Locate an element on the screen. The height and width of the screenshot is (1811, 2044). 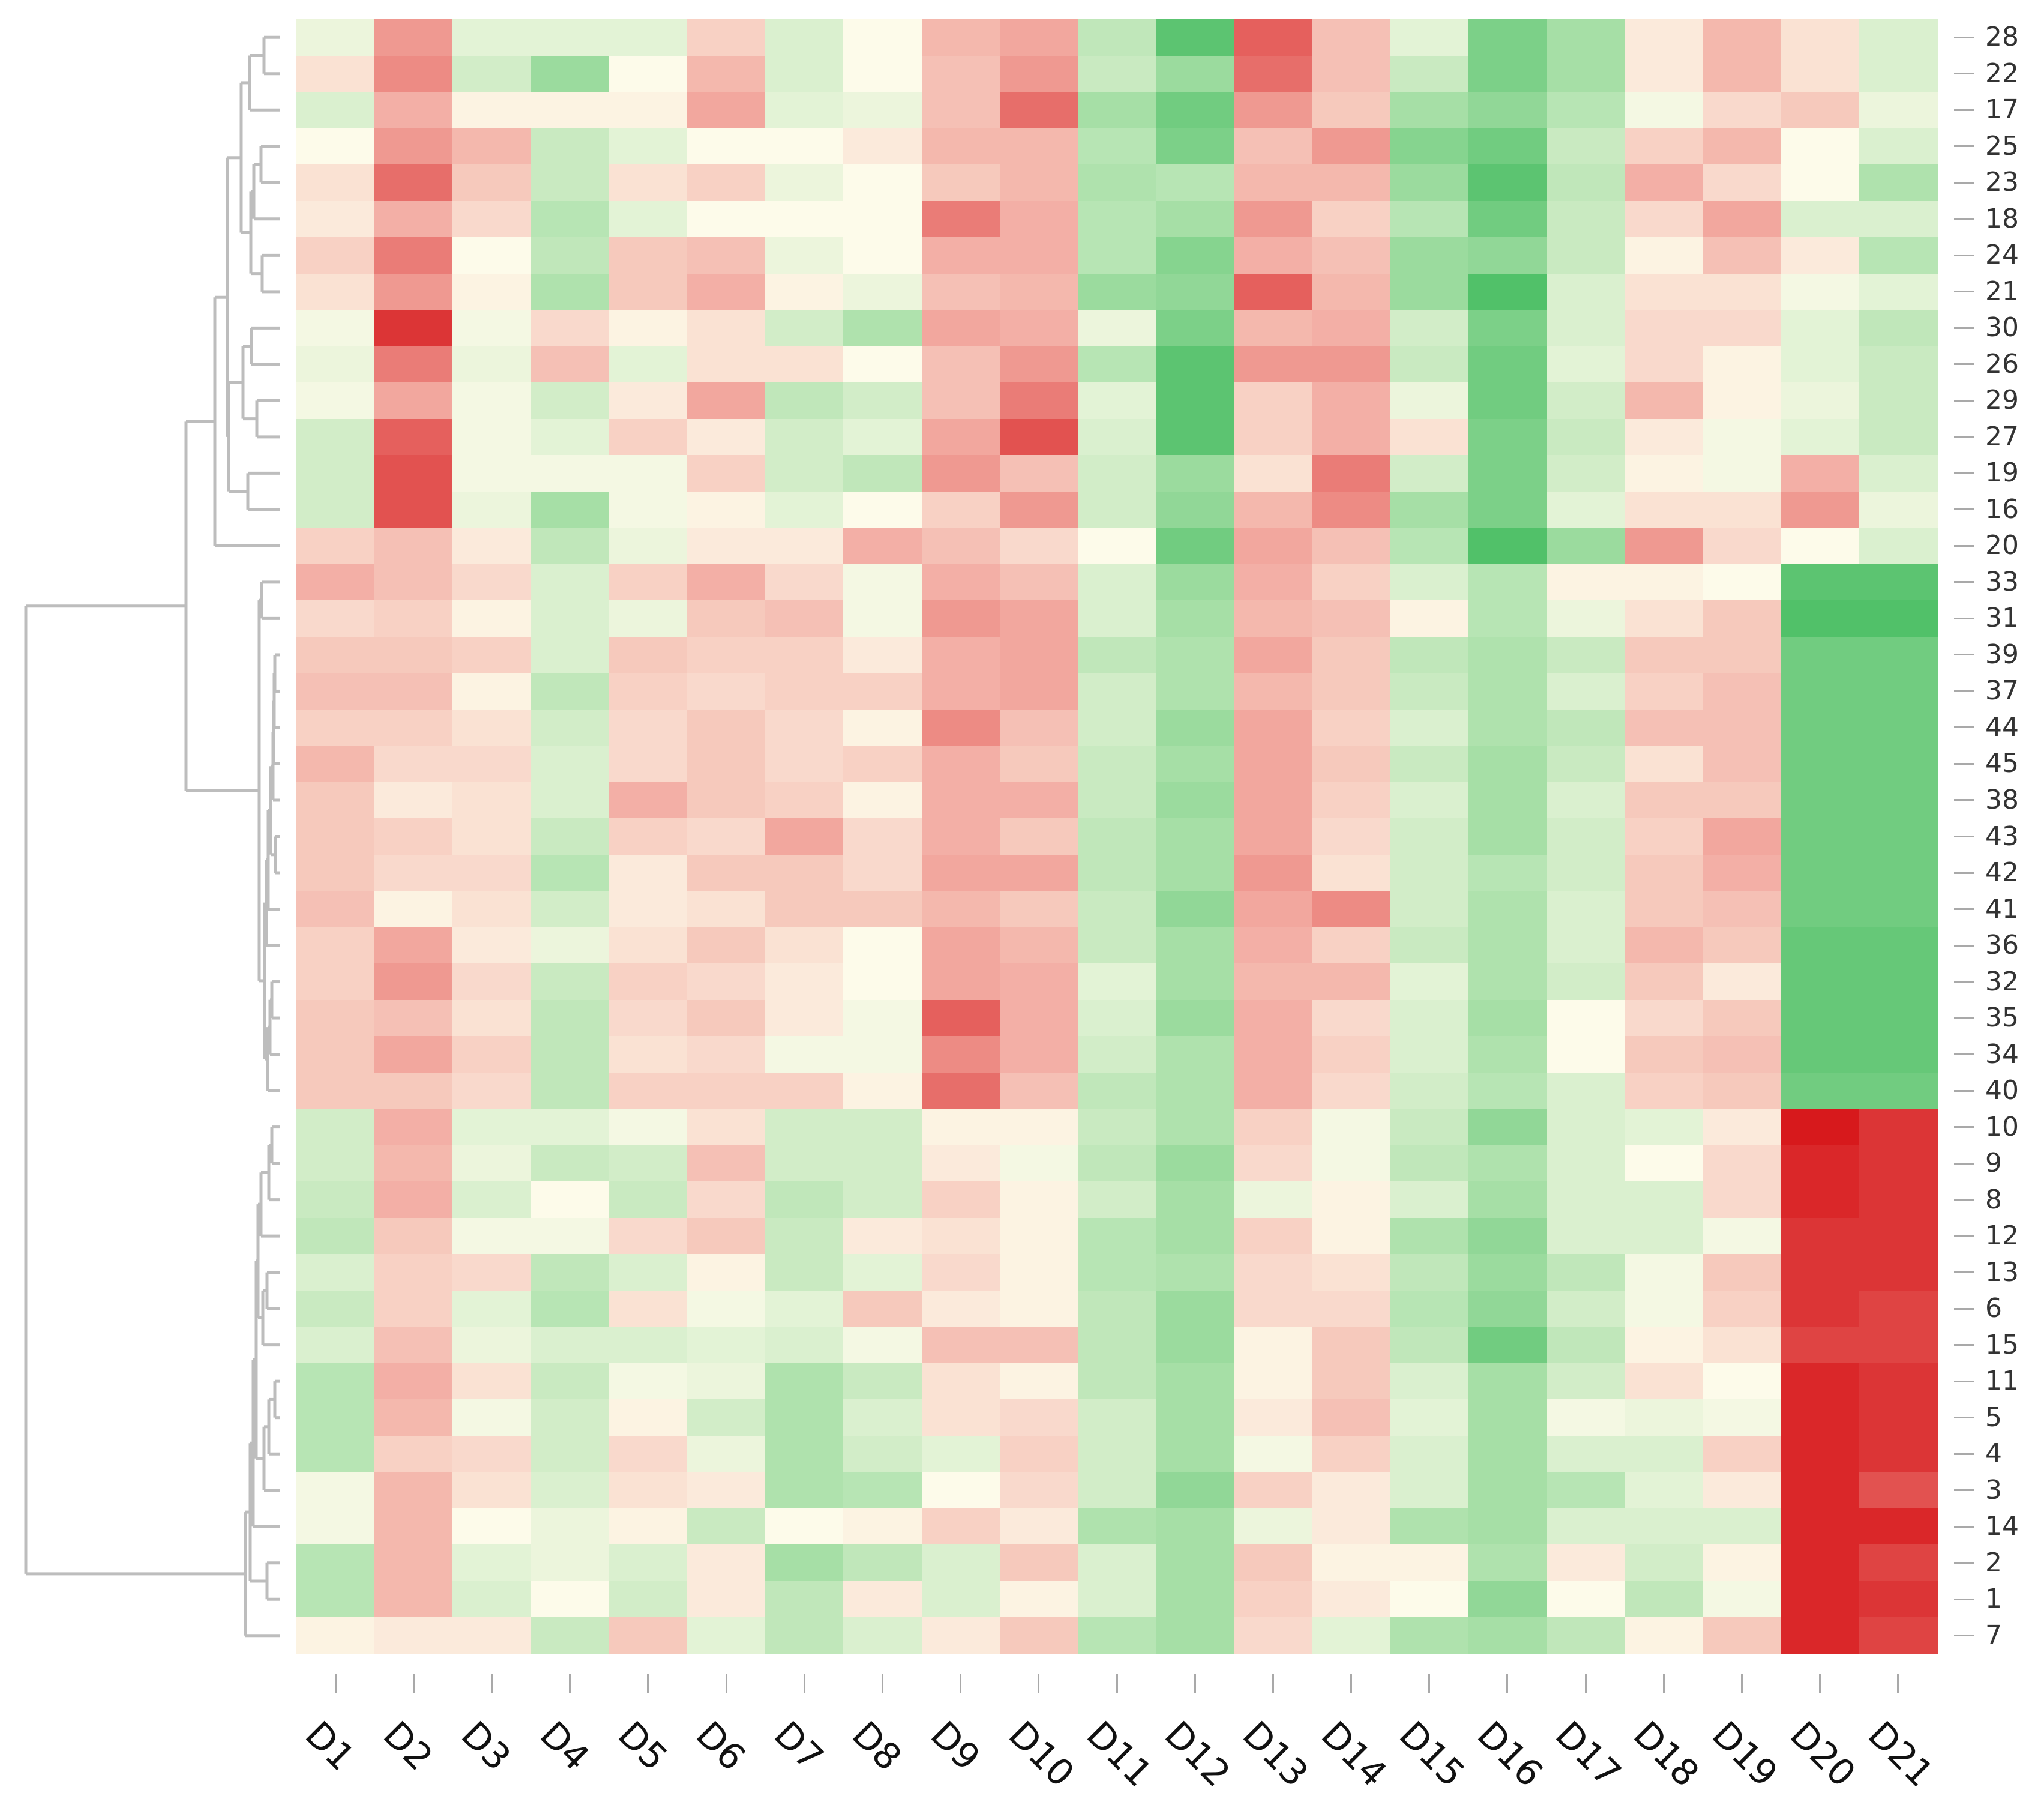
row-label: 30 is located at coordinates (2002, 327).